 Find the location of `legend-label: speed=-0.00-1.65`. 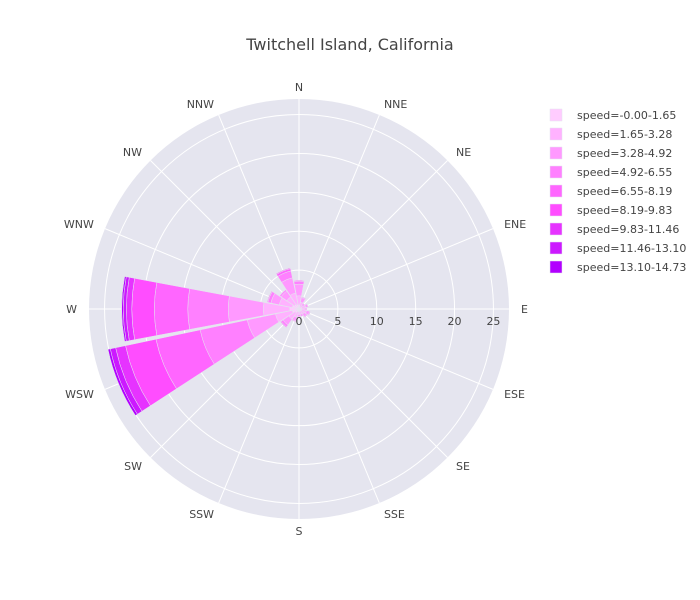

legend-label: speed=-0.00-1.65 is located at coordinates (626, 115).